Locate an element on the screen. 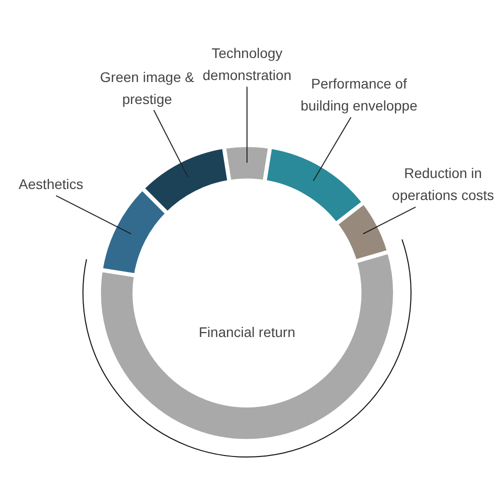 The height and width of the screenshot is (479, 498). slice-label: Reduction in operations costs is located at coordinates (443, 183).